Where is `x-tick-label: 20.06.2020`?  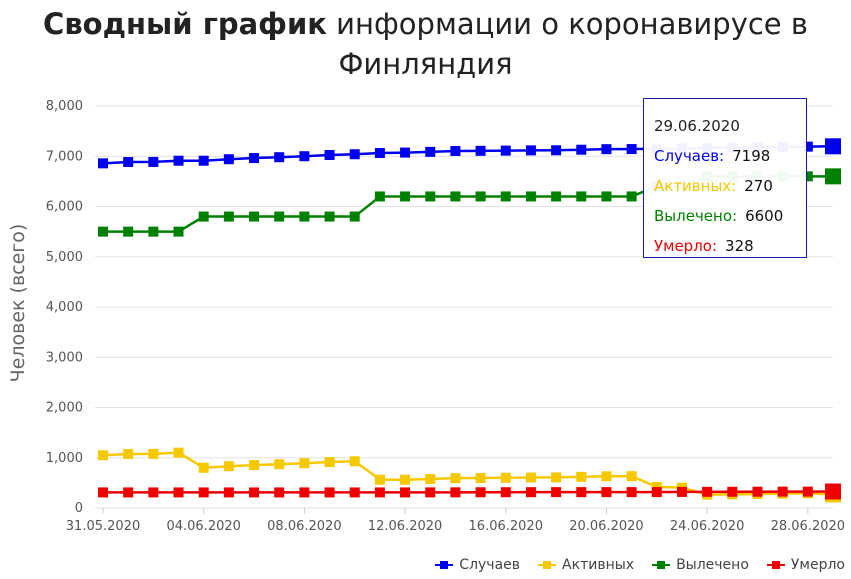 x-tick-label: 20.06.2020 is located at coordinates (606, 526).